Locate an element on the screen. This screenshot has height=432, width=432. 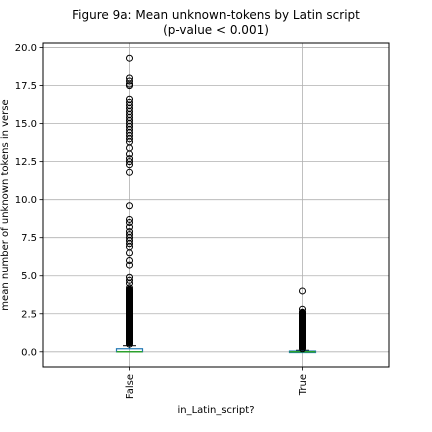
x-tick-label: True is located at coordinates (303, 385).